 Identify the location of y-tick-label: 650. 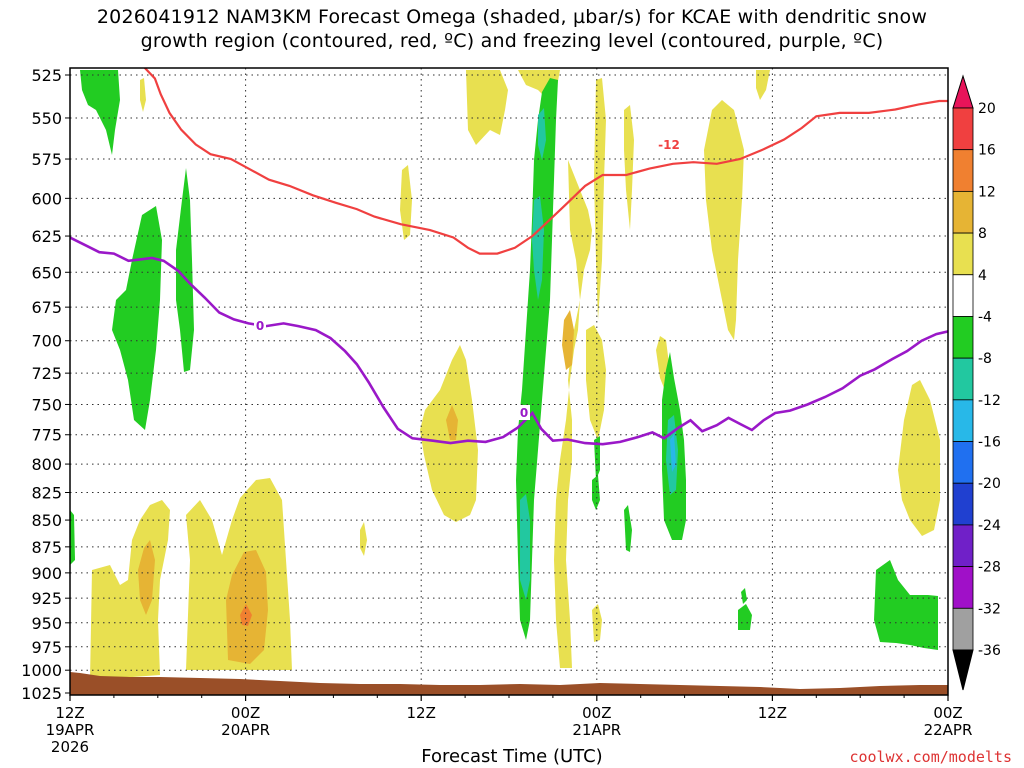
(46, 272).